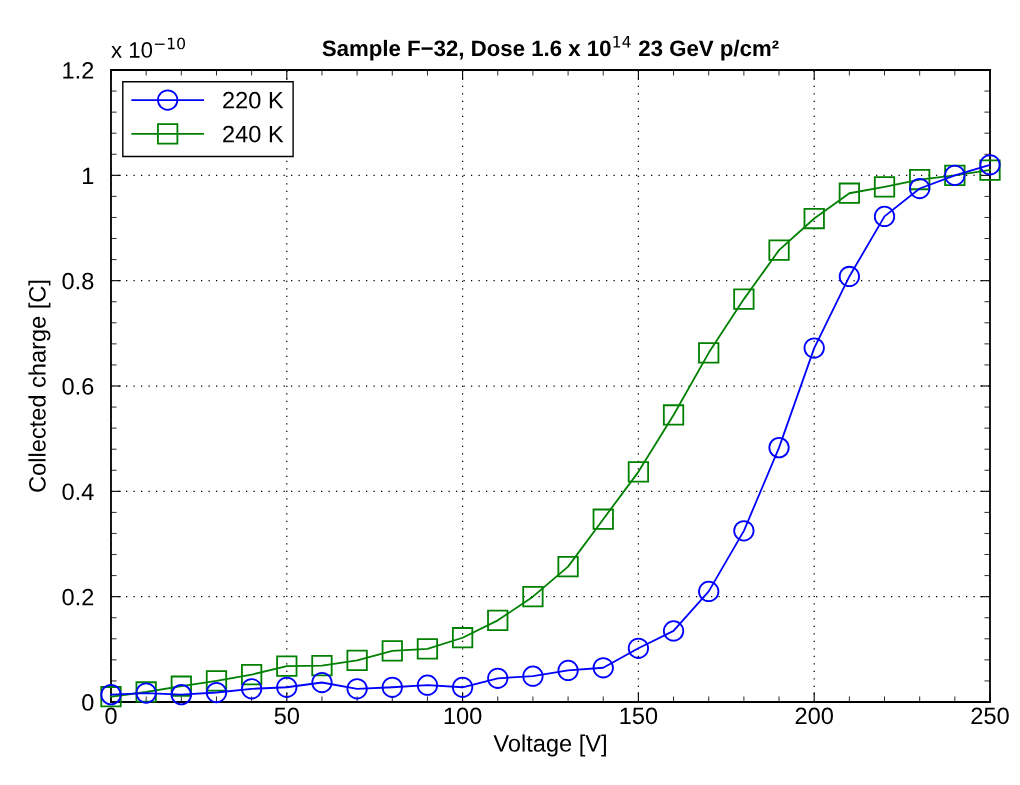 This screenshot has height=785, width=1020. What do you see at coordinates (990, 716) in the screenshot?
I see `x-tick-label: 250` at bounding box center [990, 716].